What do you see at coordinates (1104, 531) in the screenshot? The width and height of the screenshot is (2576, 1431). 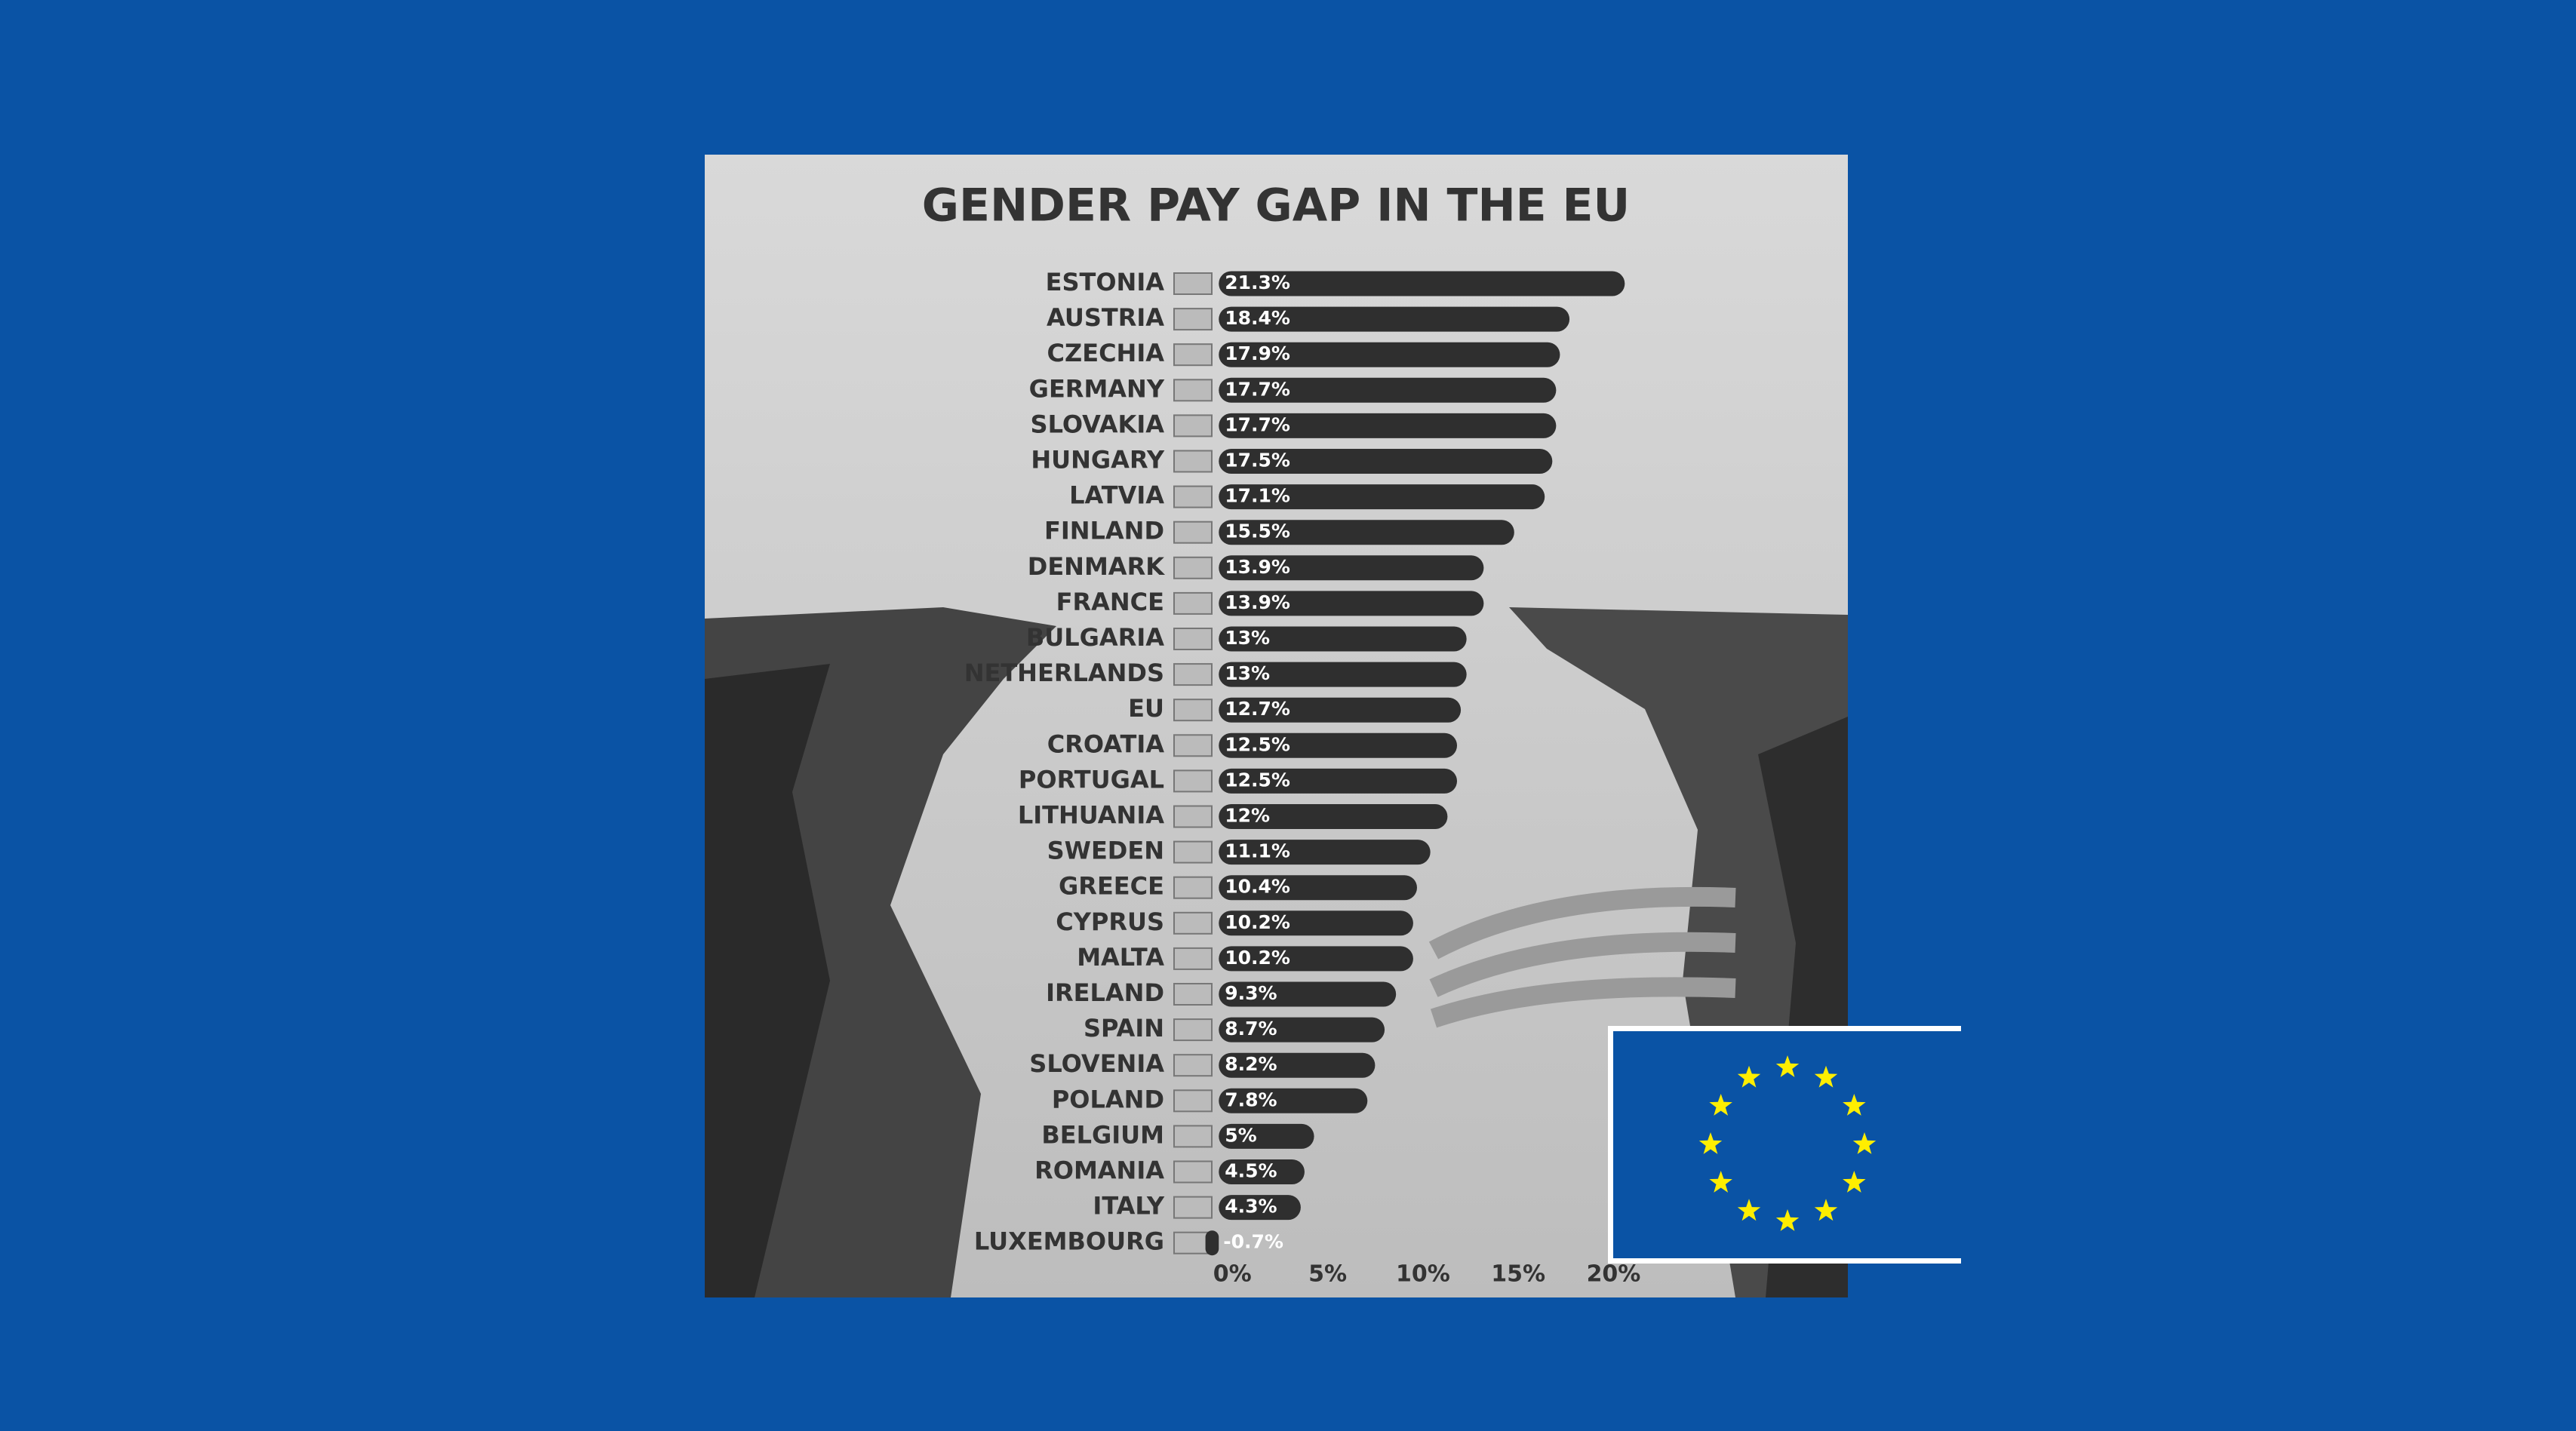 I see `category-label: FINLAND` at bounding box center [1104, 531].